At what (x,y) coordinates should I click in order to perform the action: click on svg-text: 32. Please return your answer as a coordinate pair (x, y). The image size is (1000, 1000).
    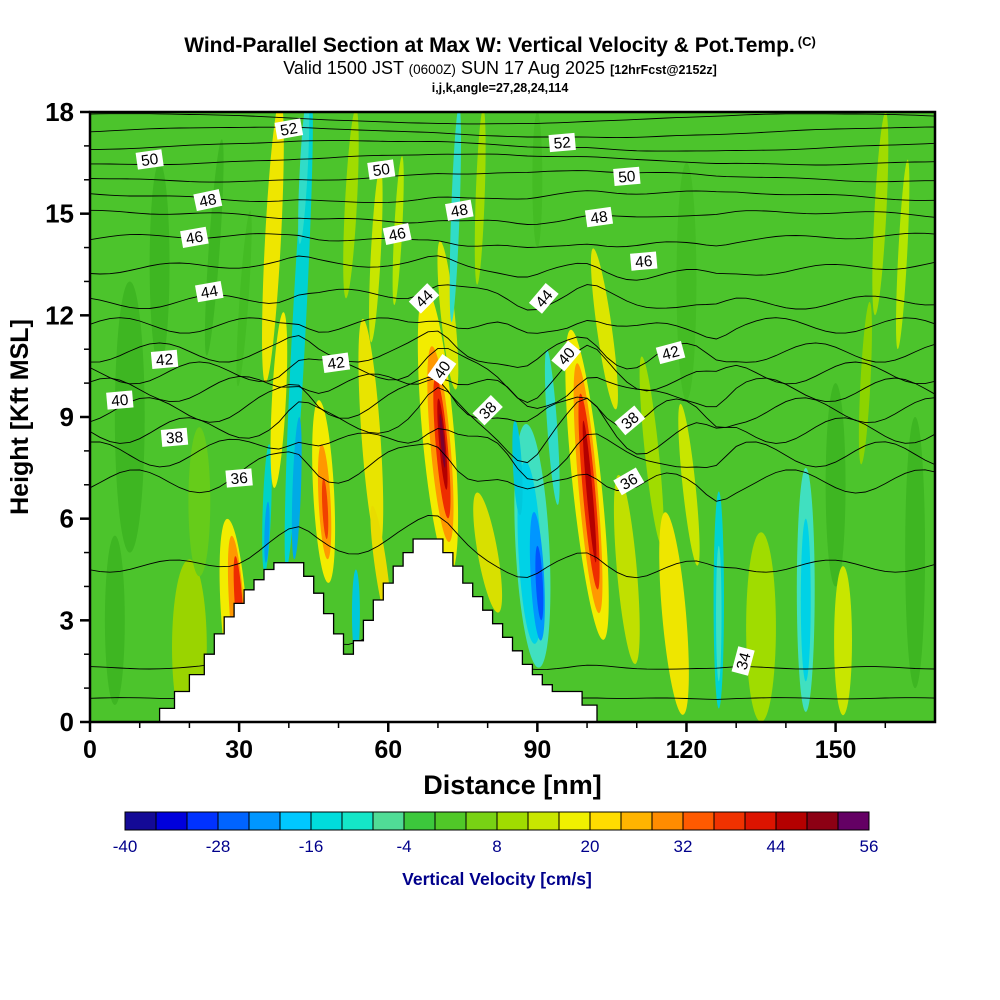
    Looking at the image, I should click on (683, 846).